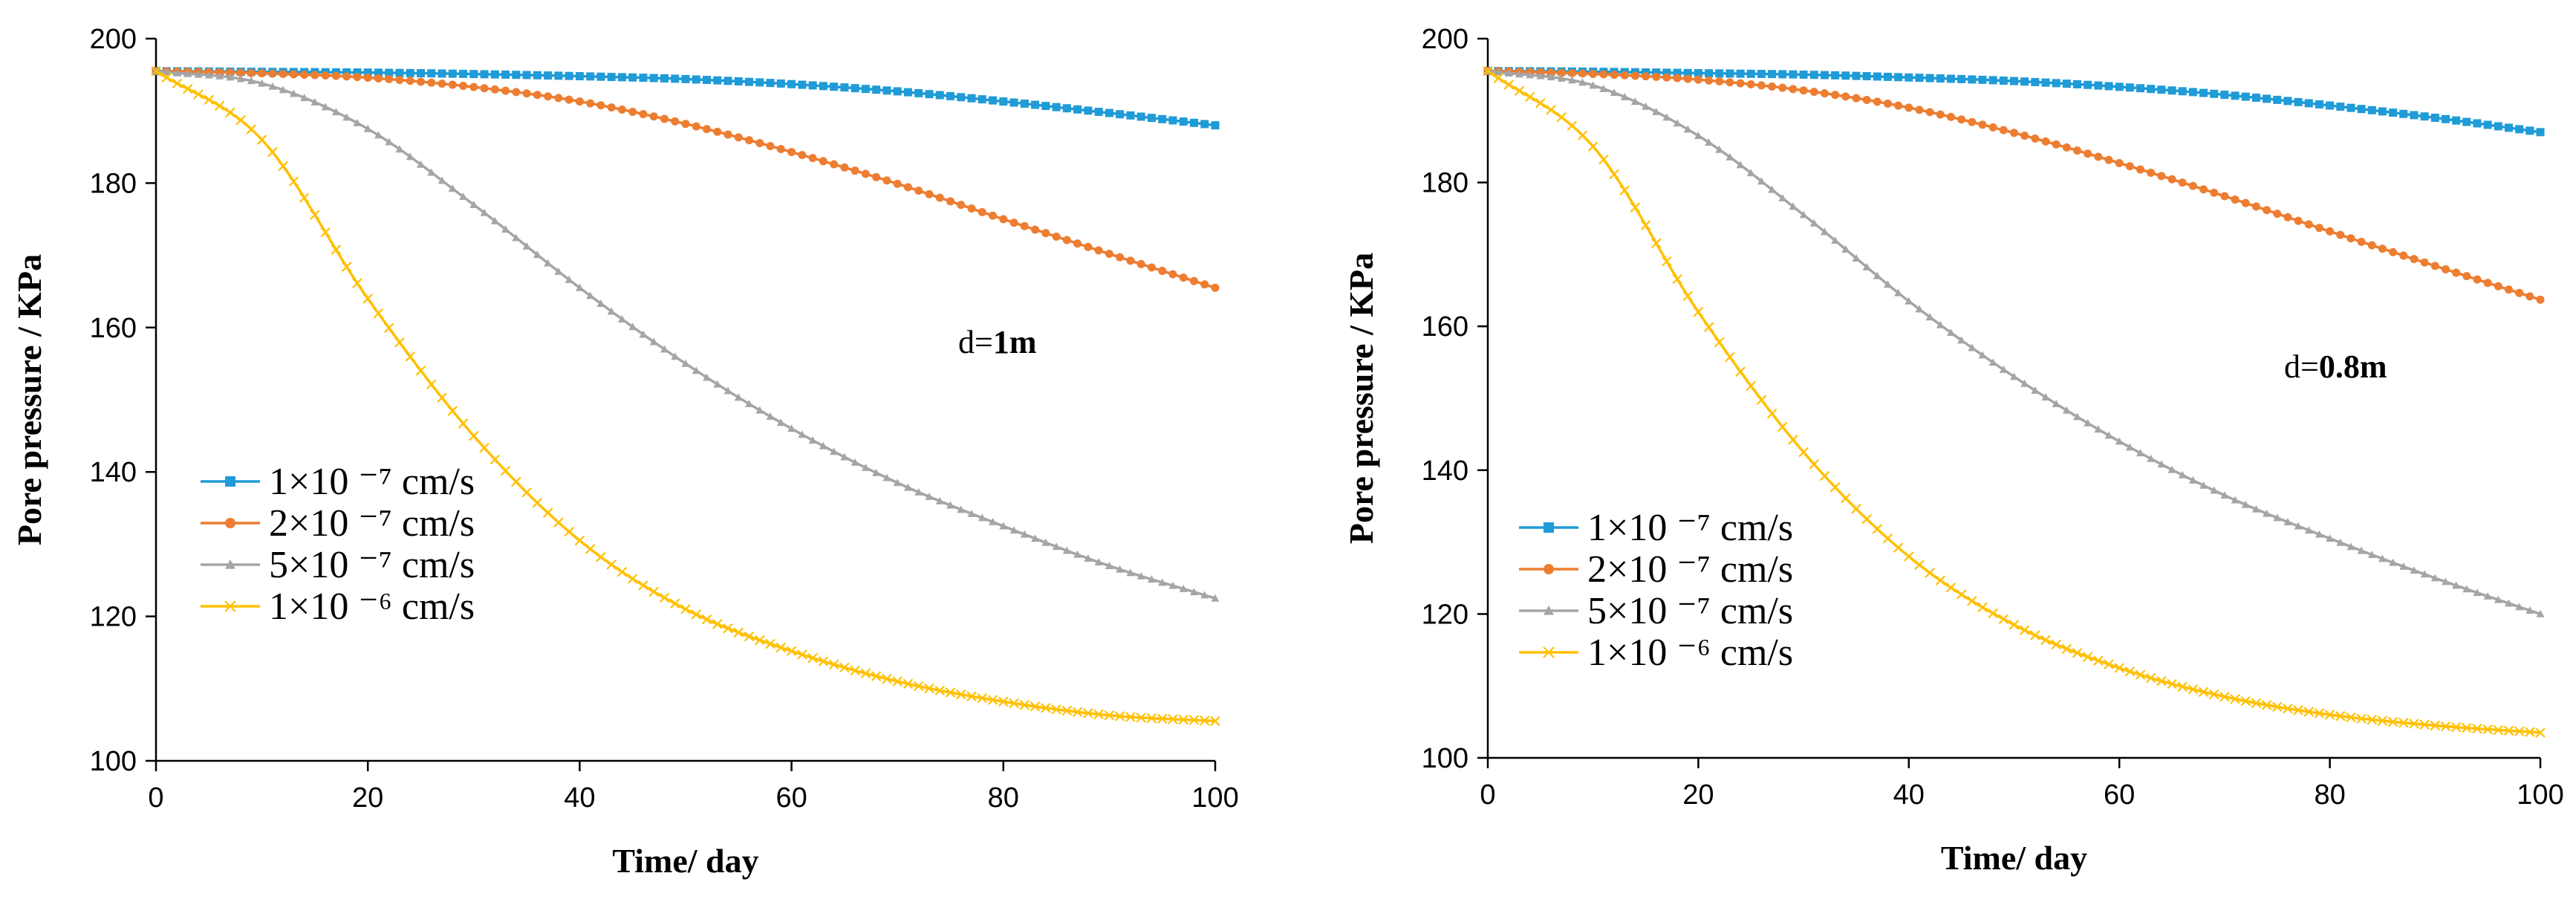  Describe the element at coordinates (1445, 471) in the screenshot. I see `y-tick-label: 140` at that location.